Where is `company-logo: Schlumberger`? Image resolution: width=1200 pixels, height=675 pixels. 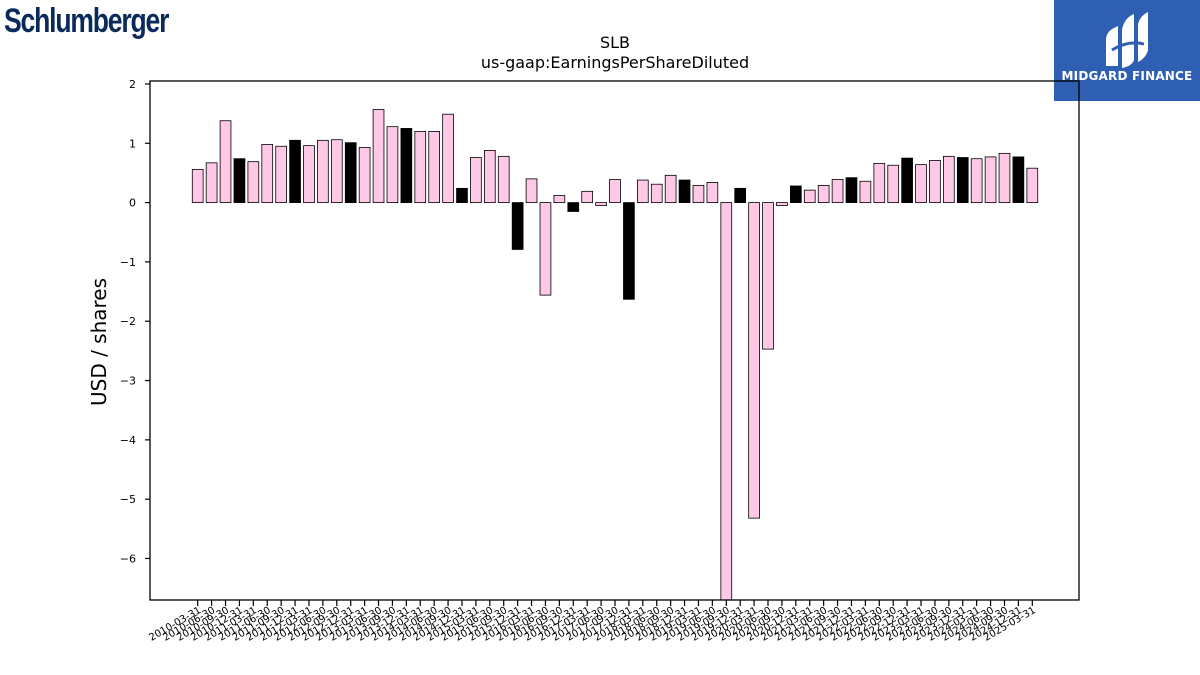 company-logo: Schlumberger is located at coordinates (86, 21).